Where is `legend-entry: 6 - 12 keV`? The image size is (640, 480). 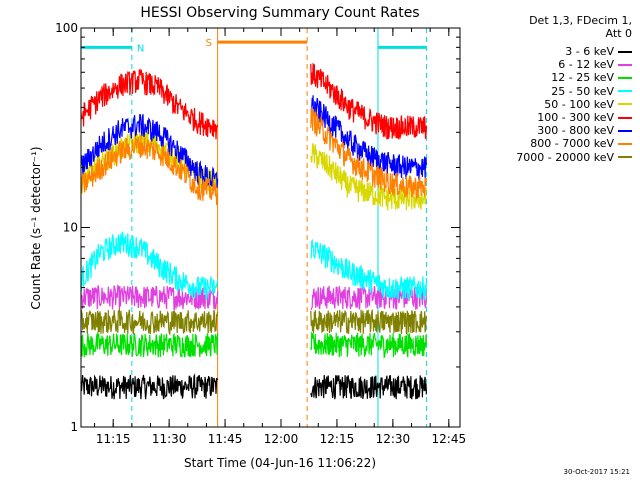
legend-entry: 6 - 12 keV is located at coordinates (595, 64).